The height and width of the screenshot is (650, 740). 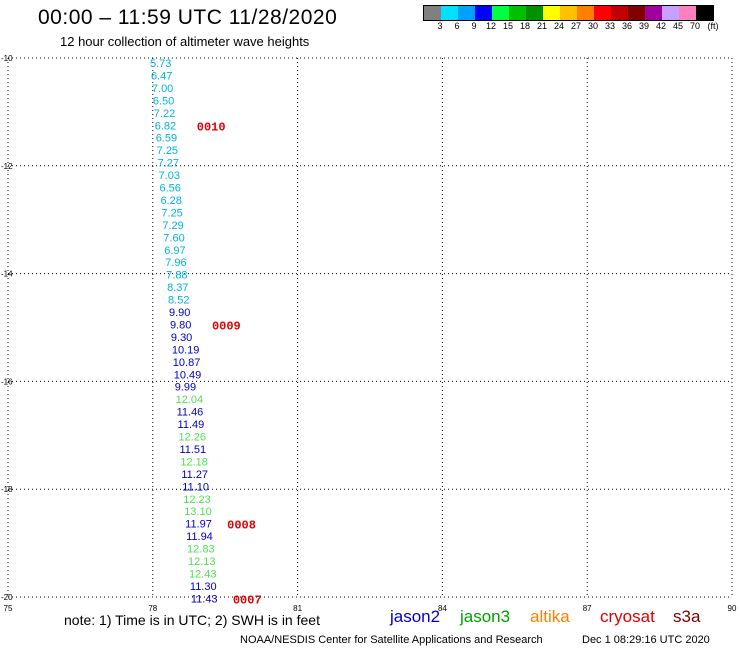 I want to click on lat-label: -16, so click(x=7, y=381).